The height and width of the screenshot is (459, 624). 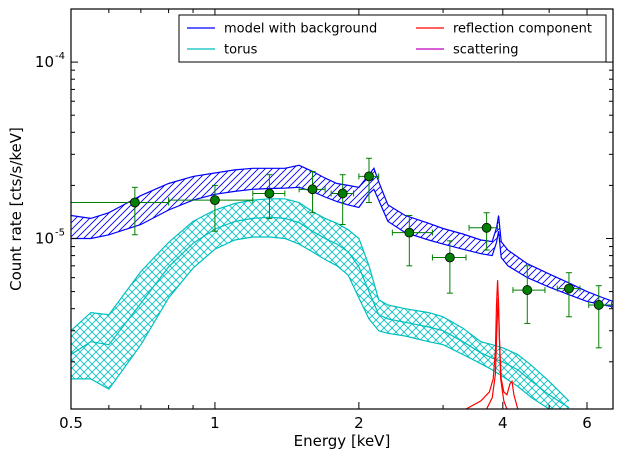 What do you see at coordinates (522, 29) in the screenshot?
I see `legend-label: reflection component` at bounding box center [522, 29].